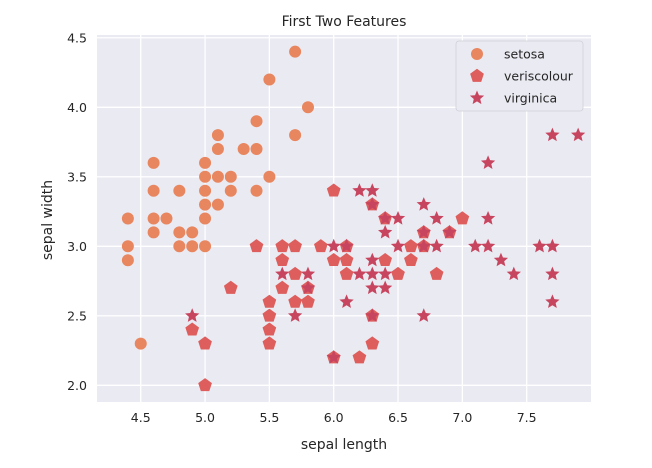 The image size is (652, 468). I want to click on y-axis-label: sepal width, so click(48, 220).